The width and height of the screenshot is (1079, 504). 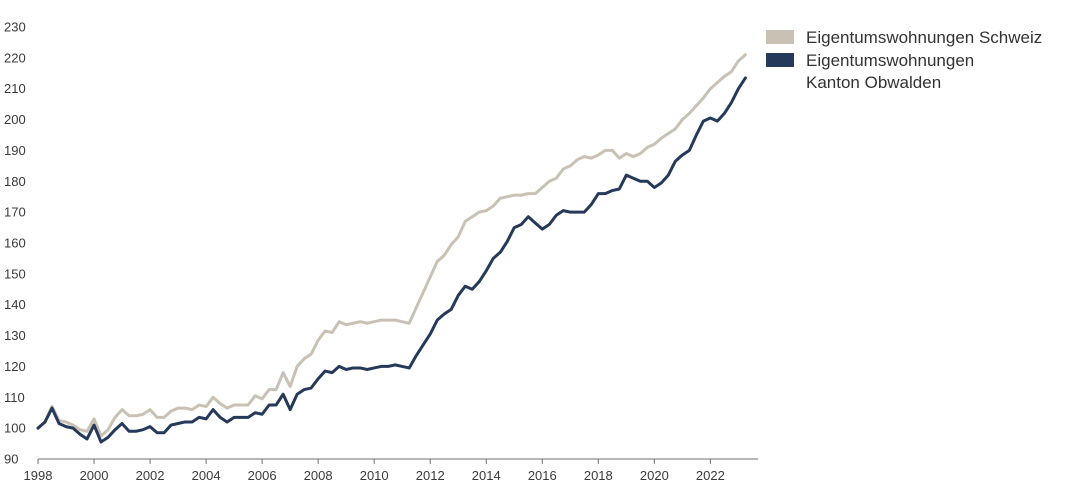 What do you see at coordinates (38, 475) in the screenshot?
I see `x-tick-label: 1998` at bounding box center [38, 475].